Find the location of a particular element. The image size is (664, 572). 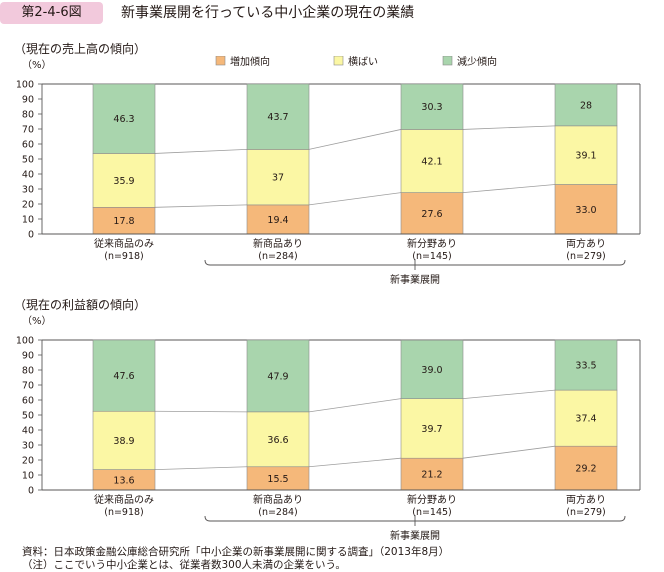

decrease-value-label: 47.6 is located at coordinates (123, 376).